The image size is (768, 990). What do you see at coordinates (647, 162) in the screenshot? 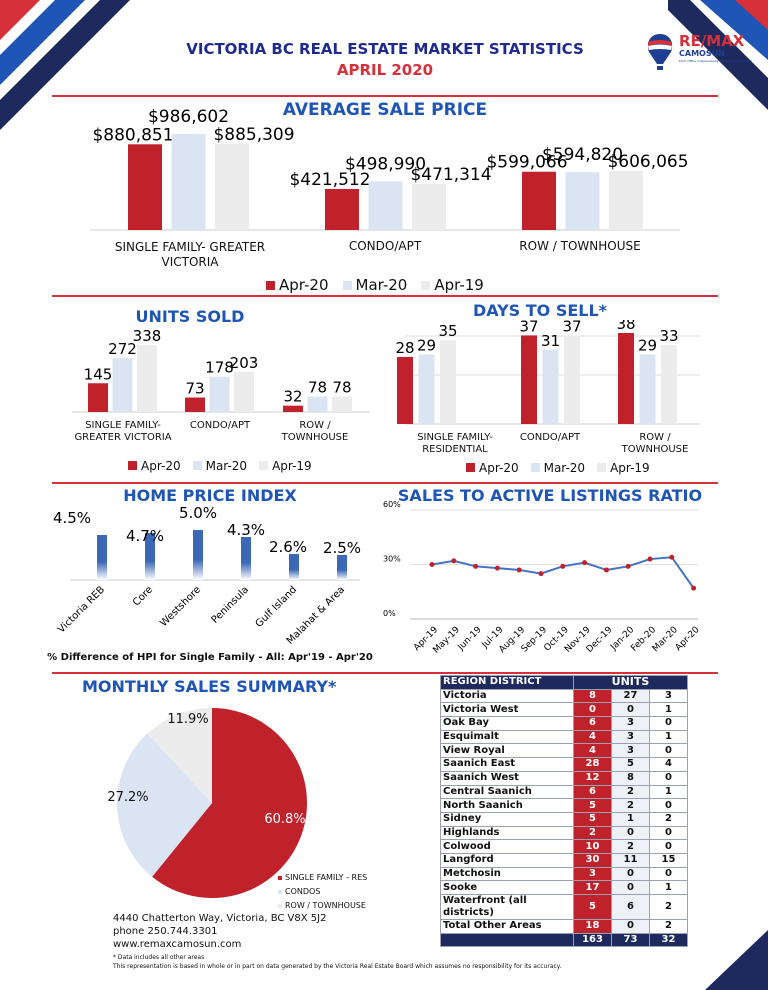
I see `bar-value-label: $606,065` at bounding box center [647, 162].